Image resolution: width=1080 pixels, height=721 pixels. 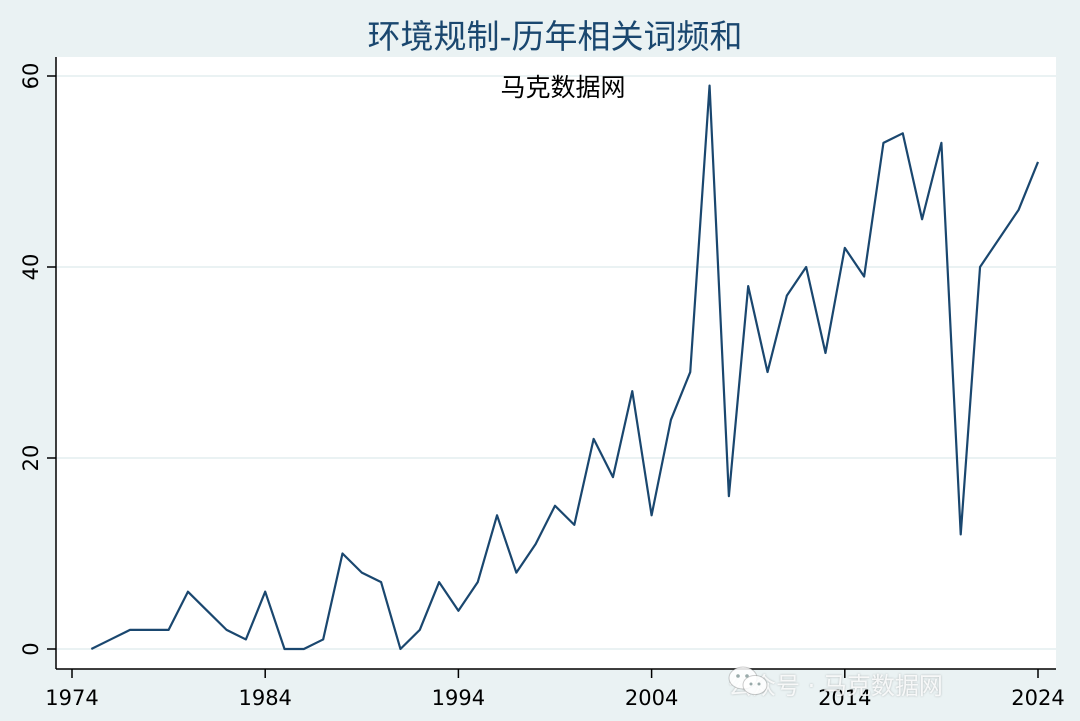 I want to click on x-tick-label: 2004, so click(x=651, y=698).